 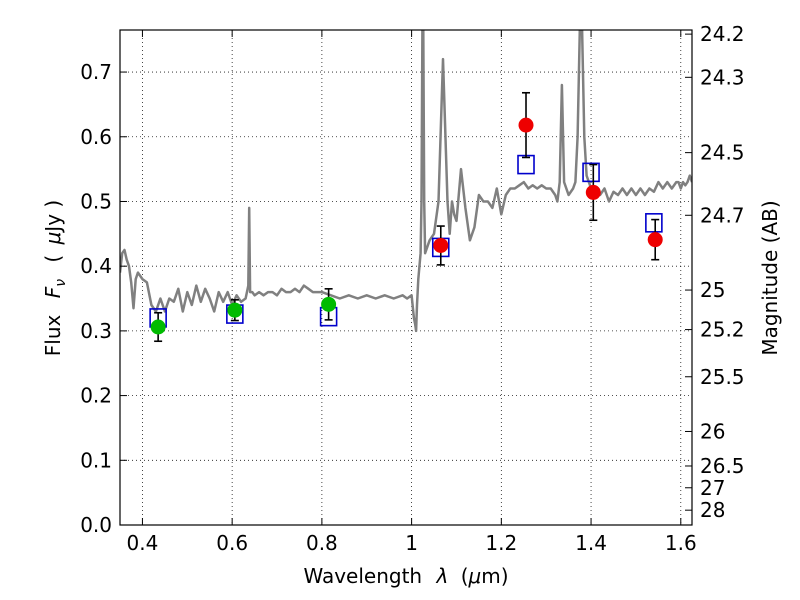 What do you see at coordinates (681, 543) in the screenshot?
I see `x-tick-label: 1.6` at bounding box center [681, 543].